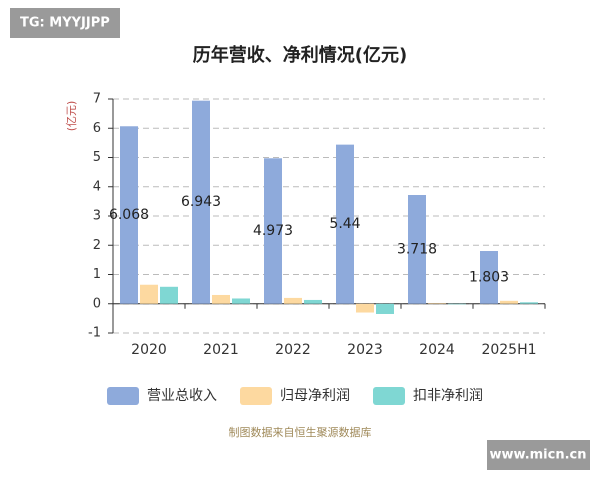 This screenshot has width=600, height=480. I want to click on data-label: 1.803, so click(489, 277).